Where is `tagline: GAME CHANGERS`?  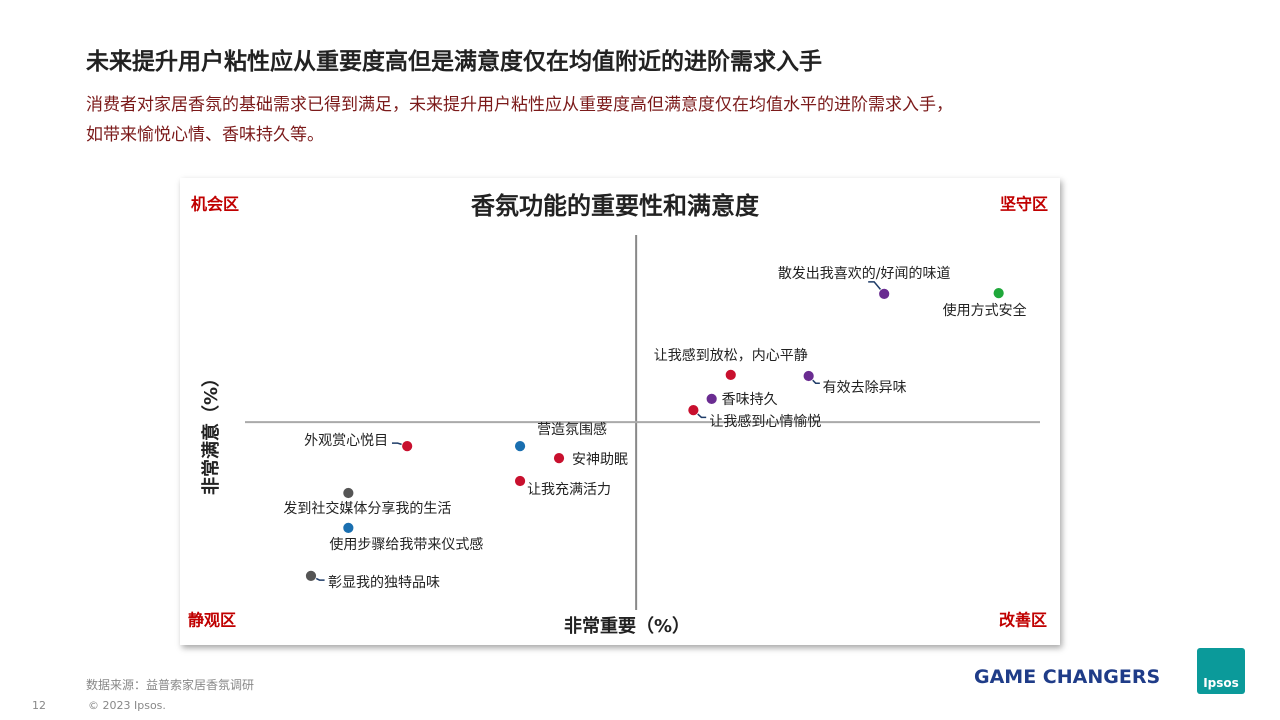 tagline: GAME CHANGERS is located at coordinates (1067, 677).